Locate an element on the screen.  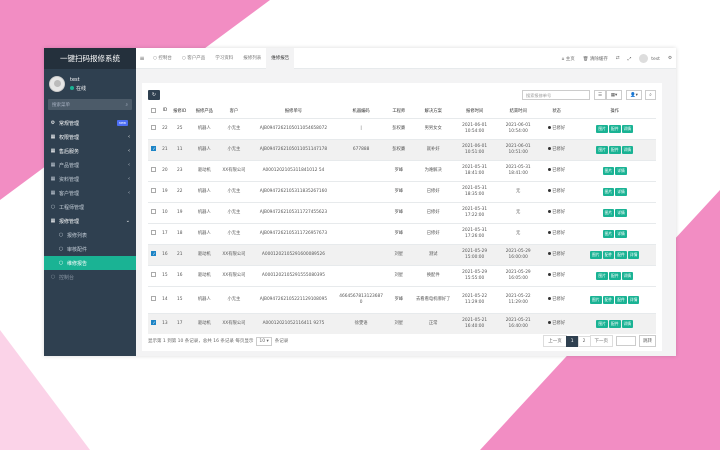
clear-cache-link: 🗑 清除缓存 is located at coordinates (595, 59).